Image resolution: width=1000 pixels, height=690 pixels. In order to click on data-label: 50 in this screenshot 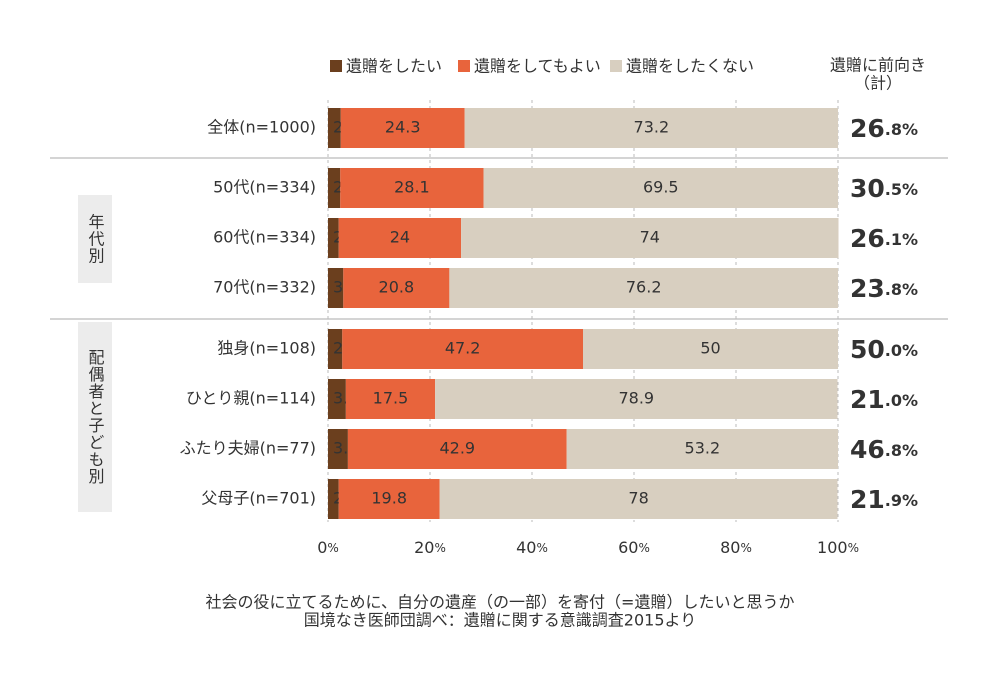, I will do `click(710, 348)`.